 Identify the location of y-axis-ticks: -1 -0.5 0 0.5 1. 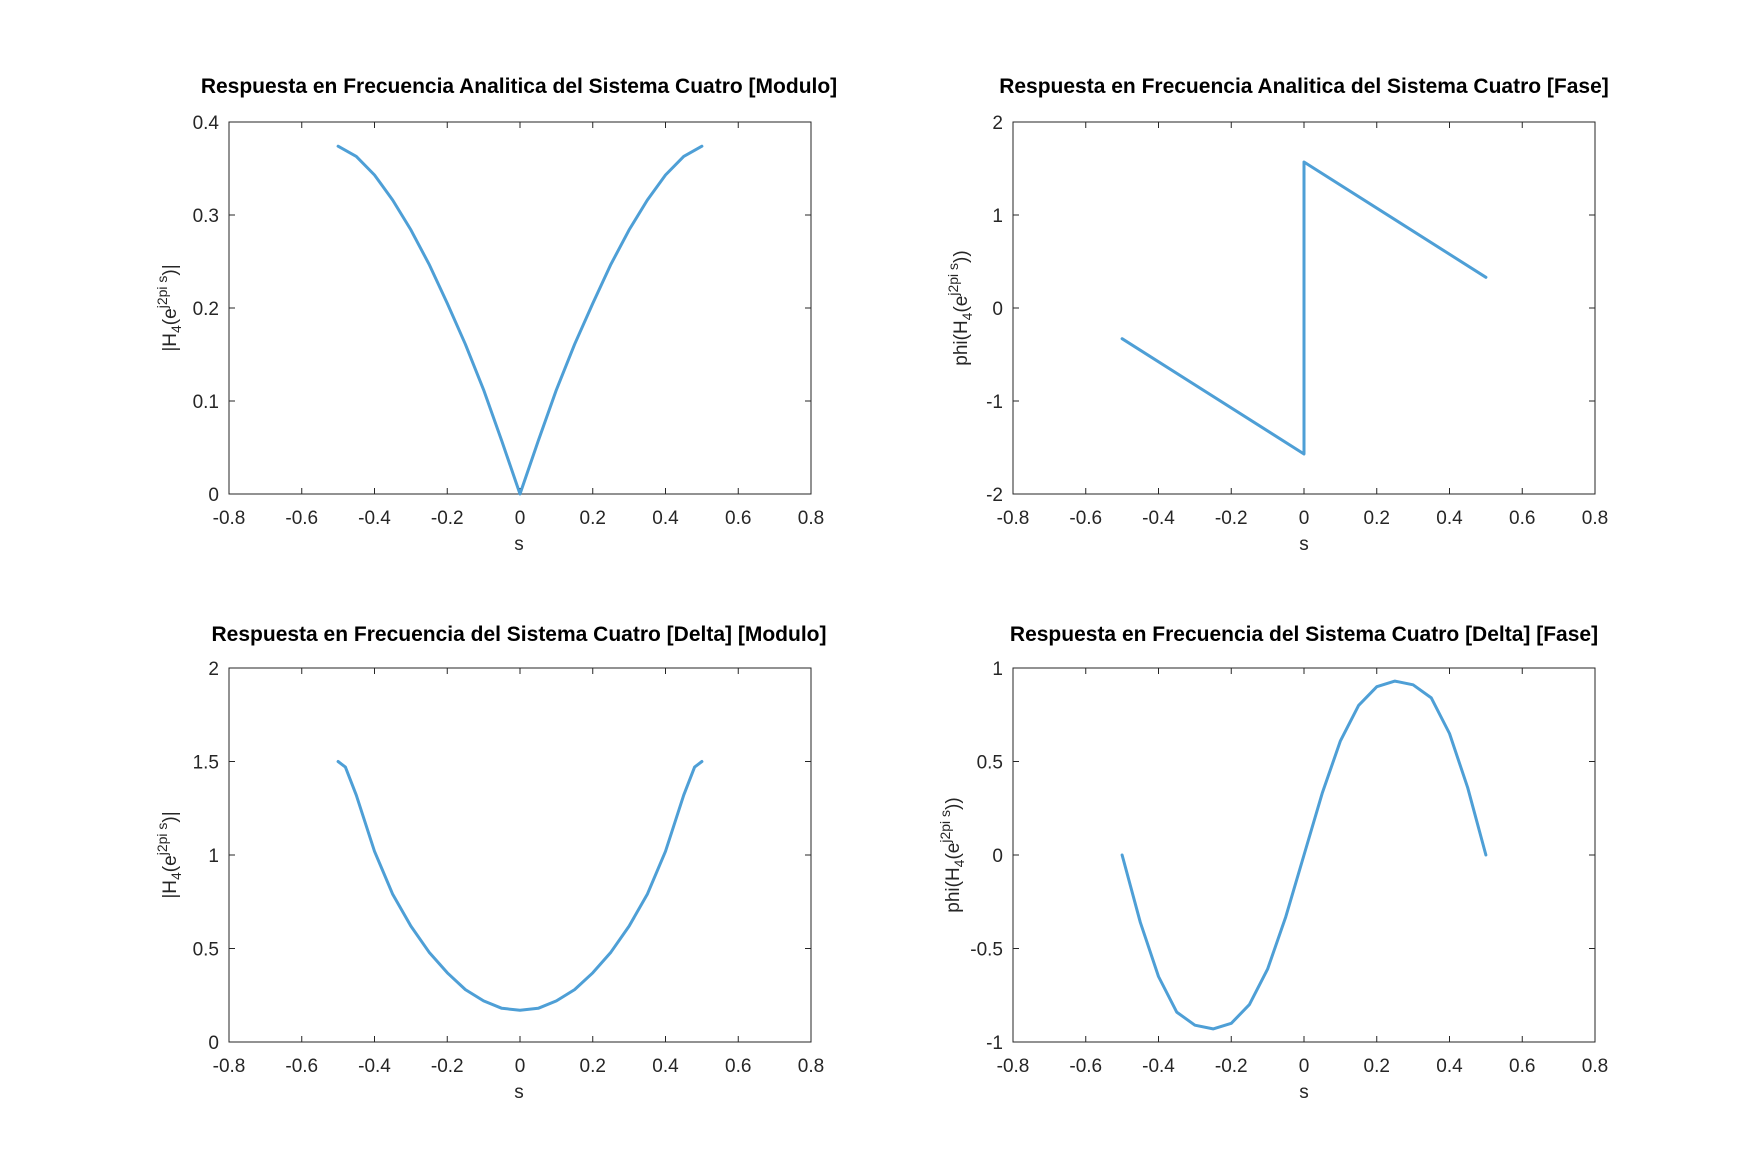
(1282, 856).